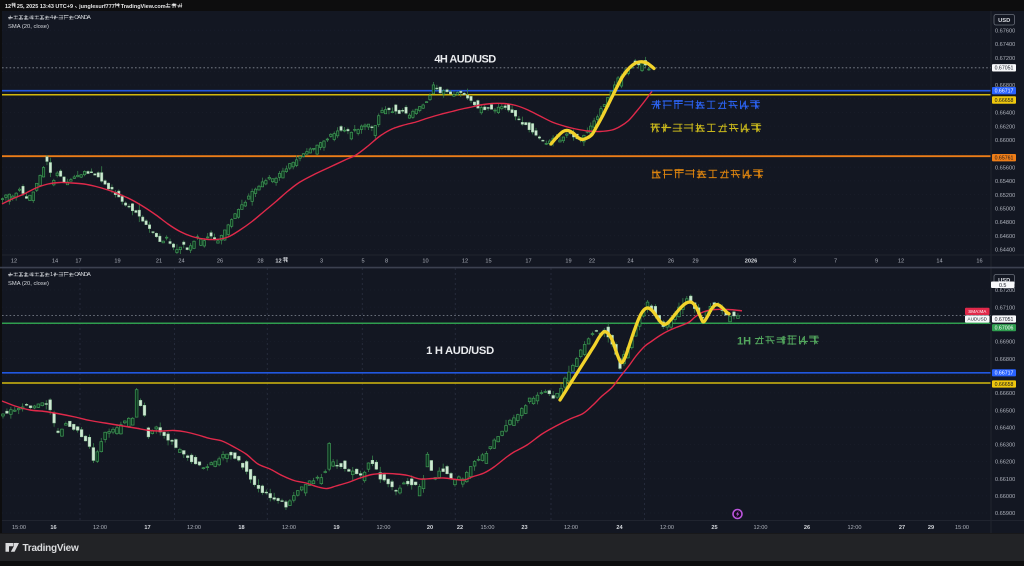 The width and height of the screenshot is (1024, 566). Describe the element at coordinates (1005, 308) in the screenshot. I see `svg-text: 0.67100` at that location.